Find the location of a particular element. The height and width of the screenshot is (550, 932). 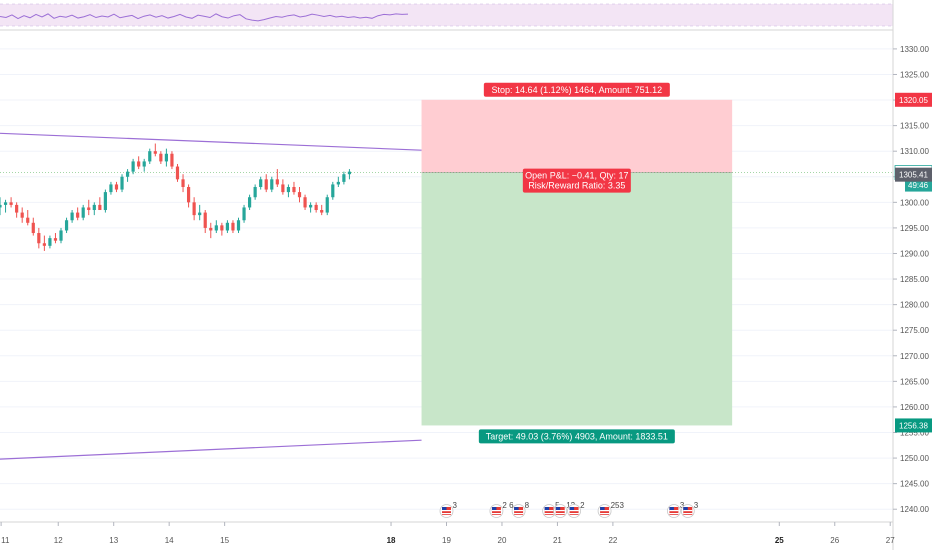

stop-zone is located at coordinates (577, 136).